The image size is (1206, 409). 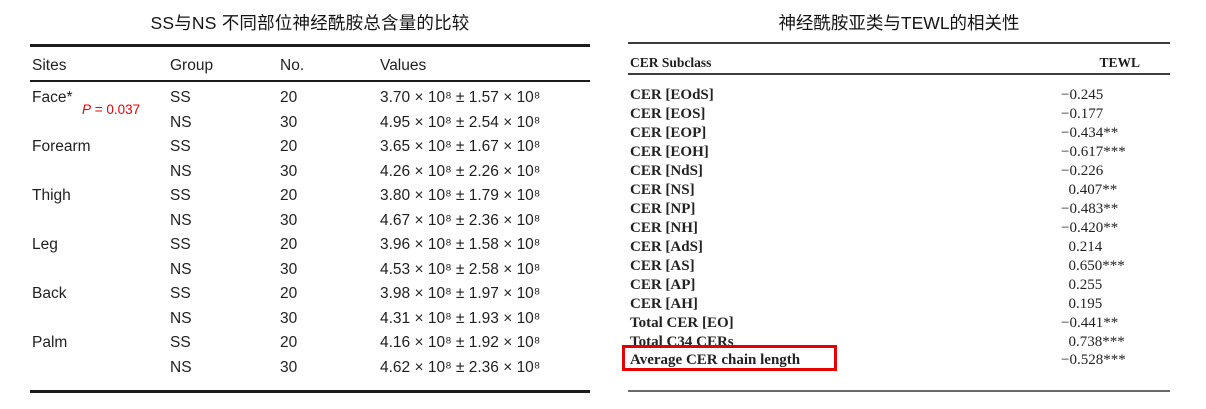 What do you see at coordinates (669, 152) in the screenshot?
I see `subclass-cell: CER [EOH]` at bounding box center [669, 152].